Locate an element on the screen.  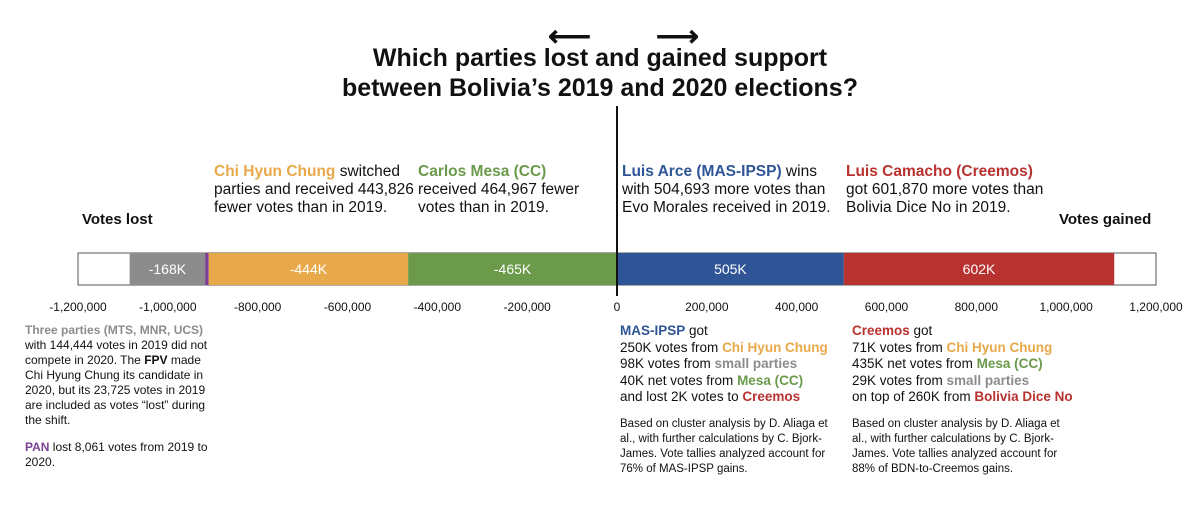
x-tick-label: -1,200,000 is located at coordinates (78, 307).